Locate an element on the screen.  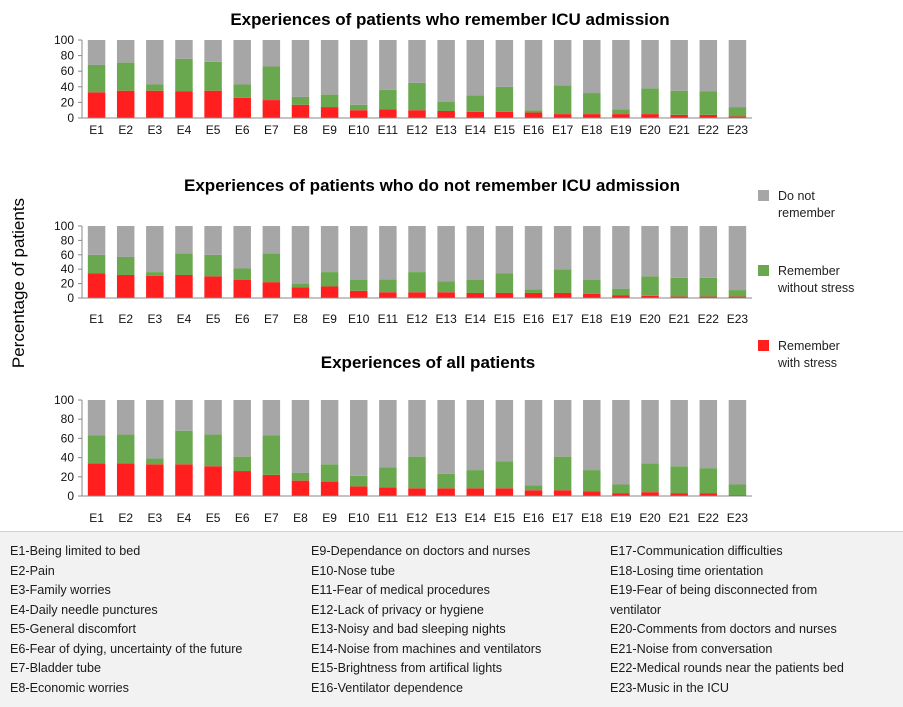
x-tick-label: E14 is located at coordinates (476, 130).